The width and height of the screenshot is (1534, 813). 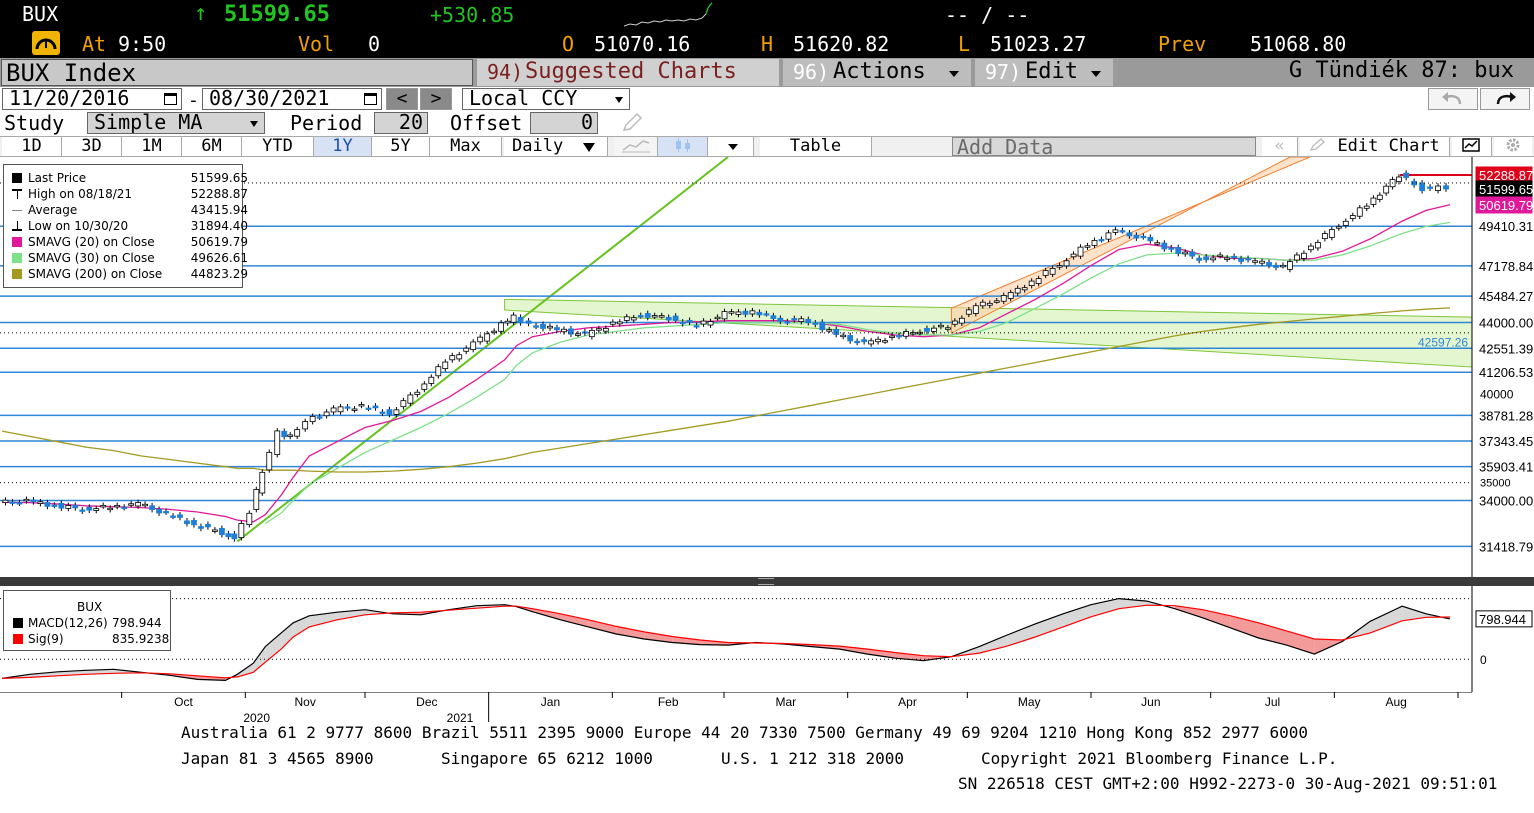 I want to click on tab-1d: 1D, so click(x=32, y=146).